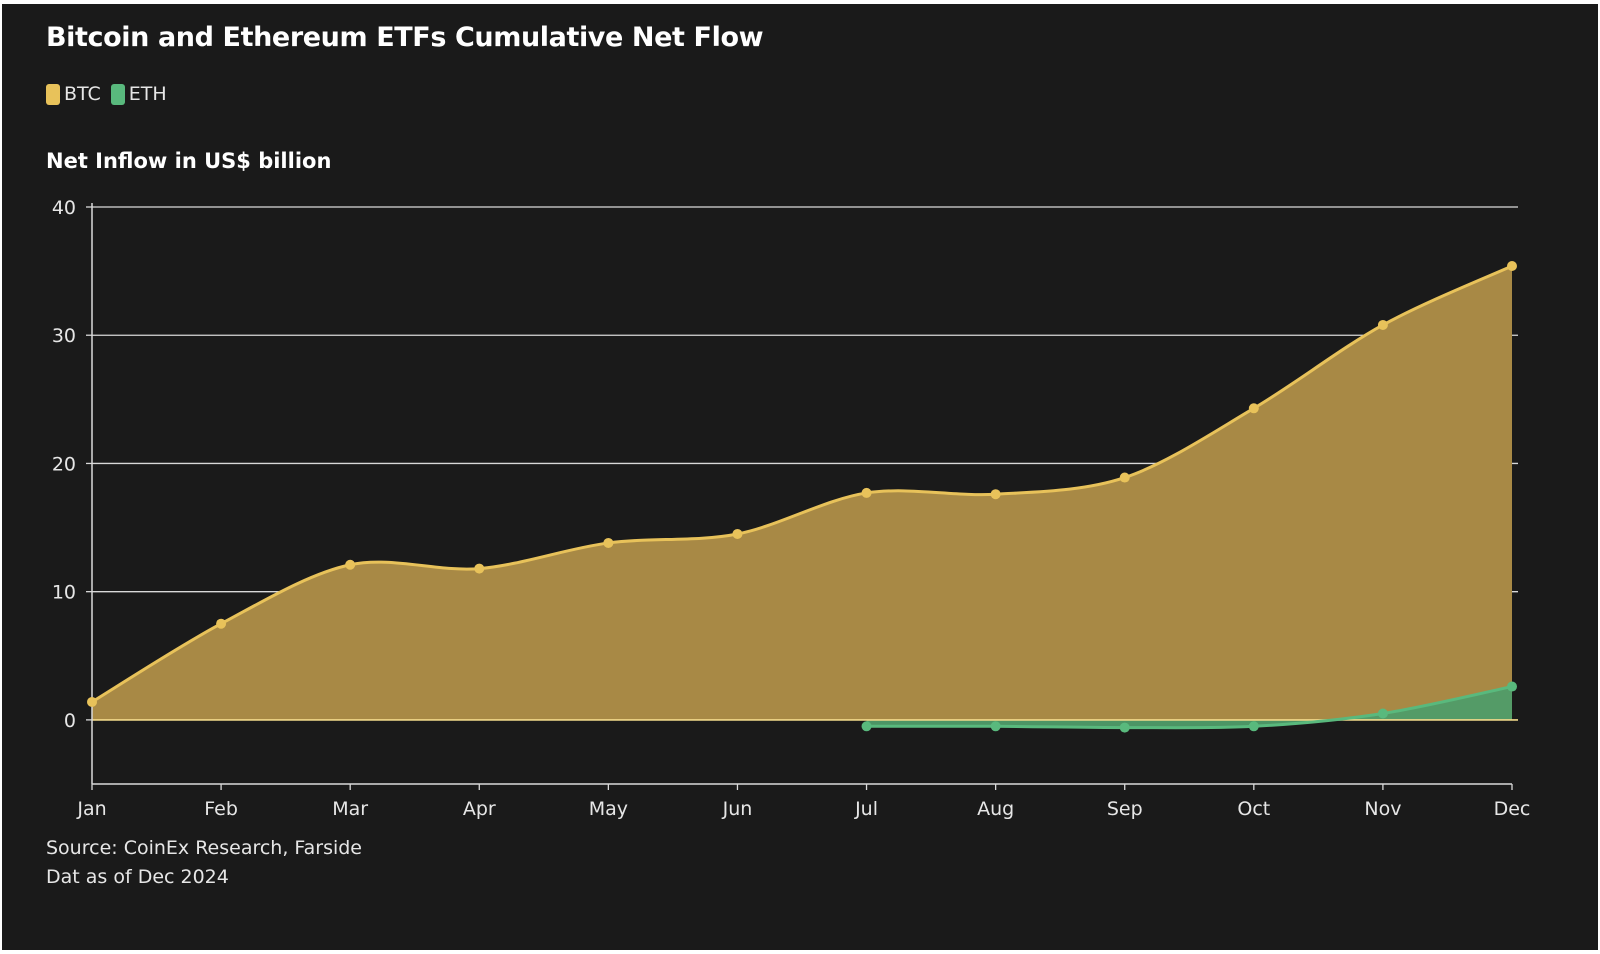  Describe the element at coordinates (91, 809) in the screenshot. I see `x-tick-label-jan: Jan` at that location.